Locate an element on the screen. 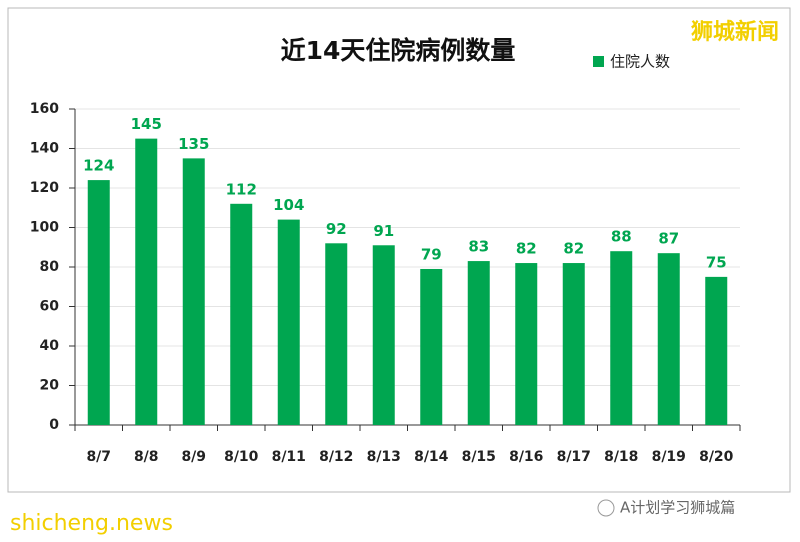 The width and height of the screenshot is (800, 542). x-tick-label: 8/19 is located at coordinates (669, 457).